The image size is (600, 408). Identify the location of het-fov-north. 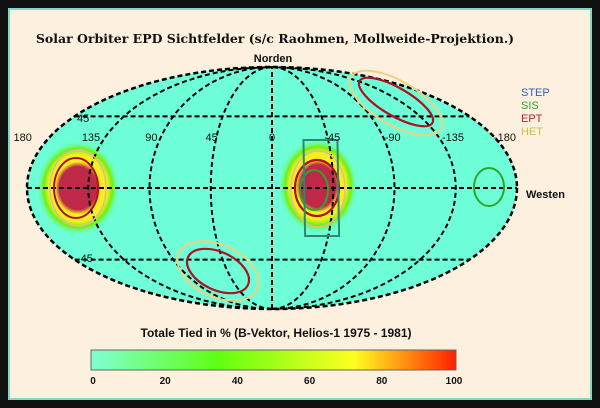
(396, 103).